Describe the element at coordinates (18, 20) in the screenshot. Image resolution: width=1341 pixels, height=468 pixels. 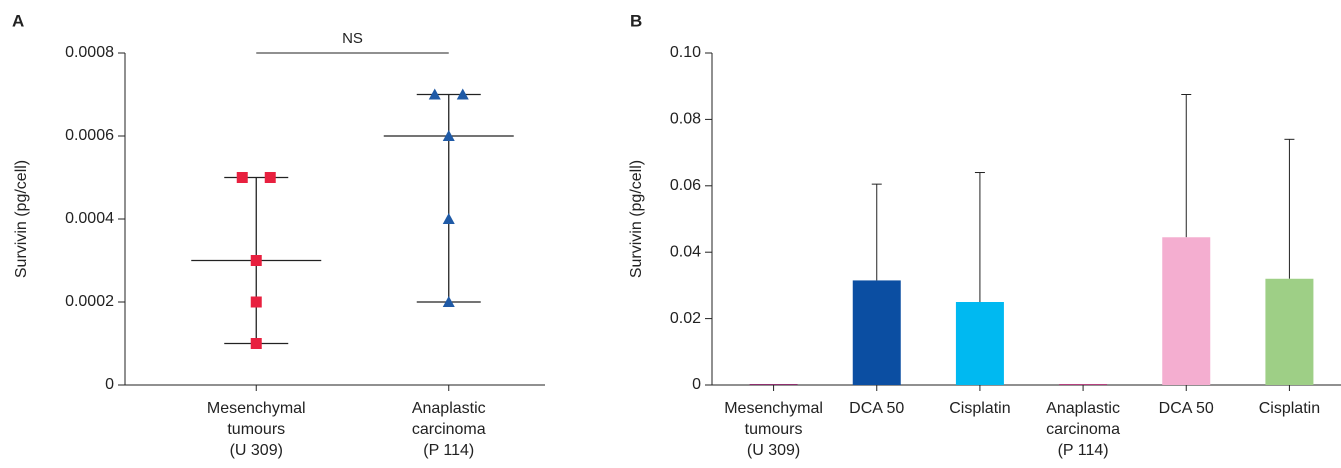
I see `panel-label: A` at that location.